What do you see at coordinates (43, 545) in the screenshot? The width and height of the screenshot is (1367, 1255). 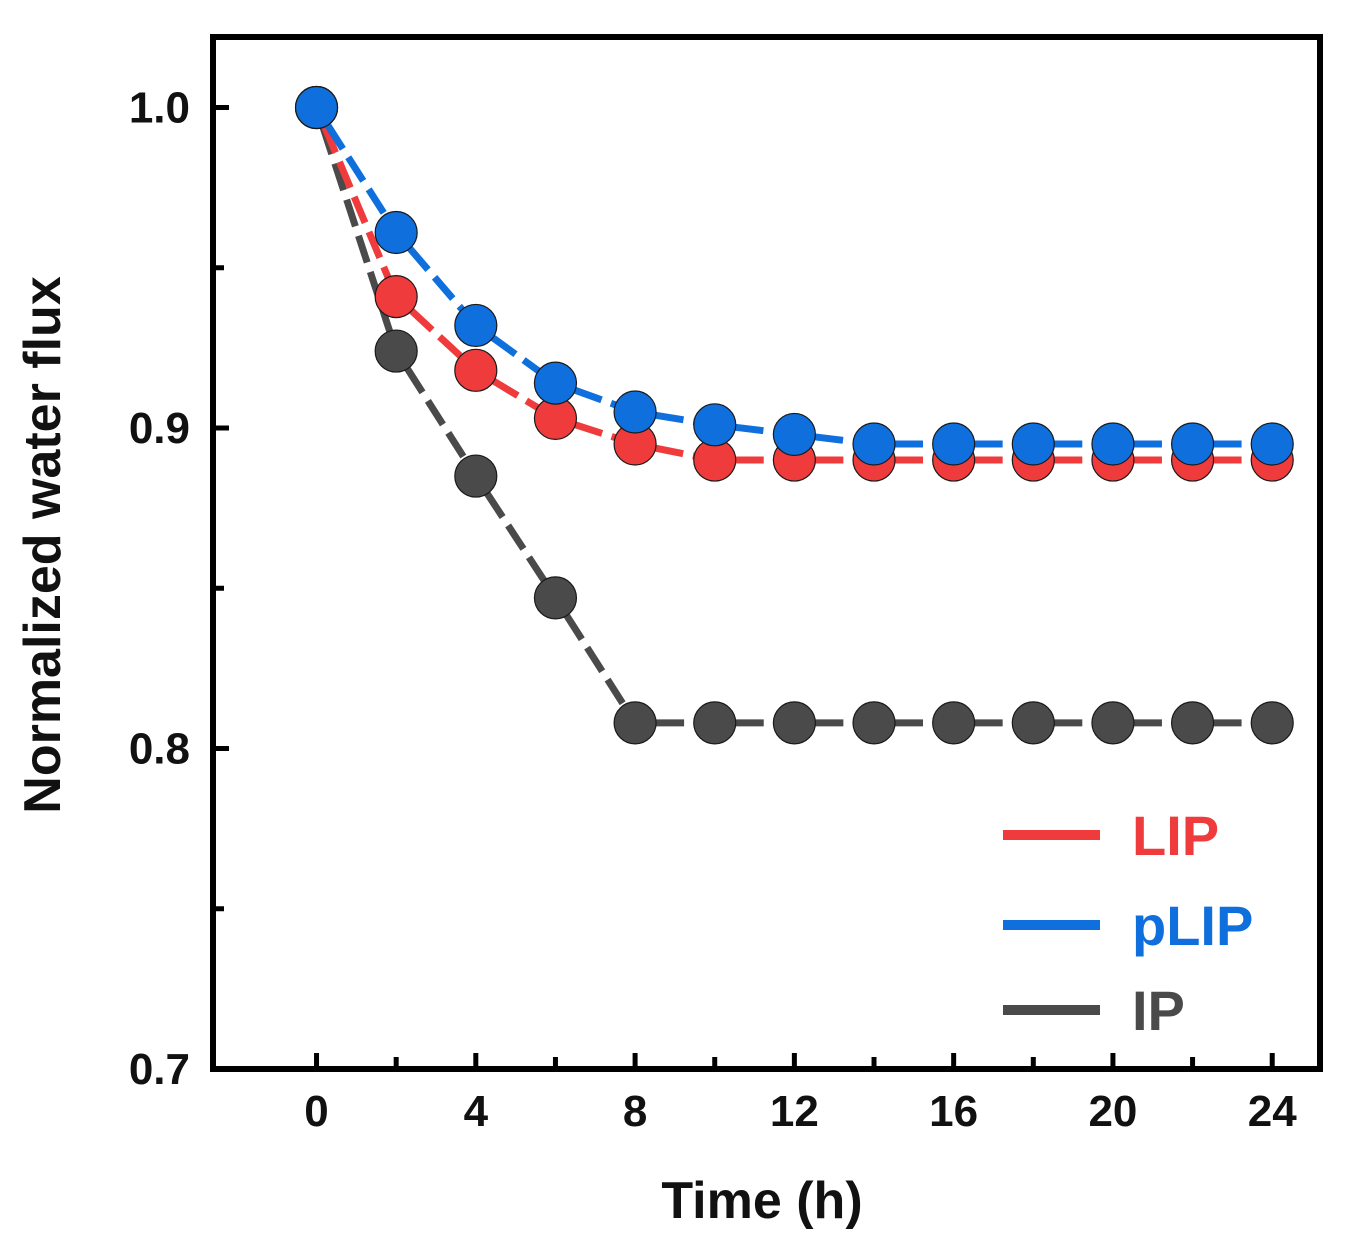 I see `y-axis-title: Normalized water flux` at bounding box center [43, 545].